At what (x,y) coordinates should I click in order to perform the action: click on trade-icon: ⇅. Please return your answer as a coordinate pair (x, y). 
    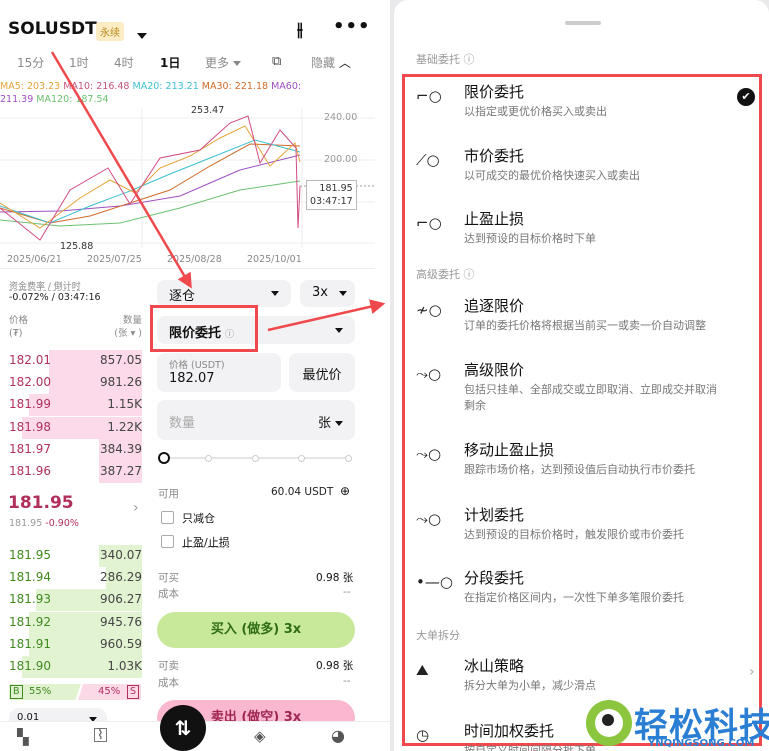
    Looking at the image, I should click on (183, 728).